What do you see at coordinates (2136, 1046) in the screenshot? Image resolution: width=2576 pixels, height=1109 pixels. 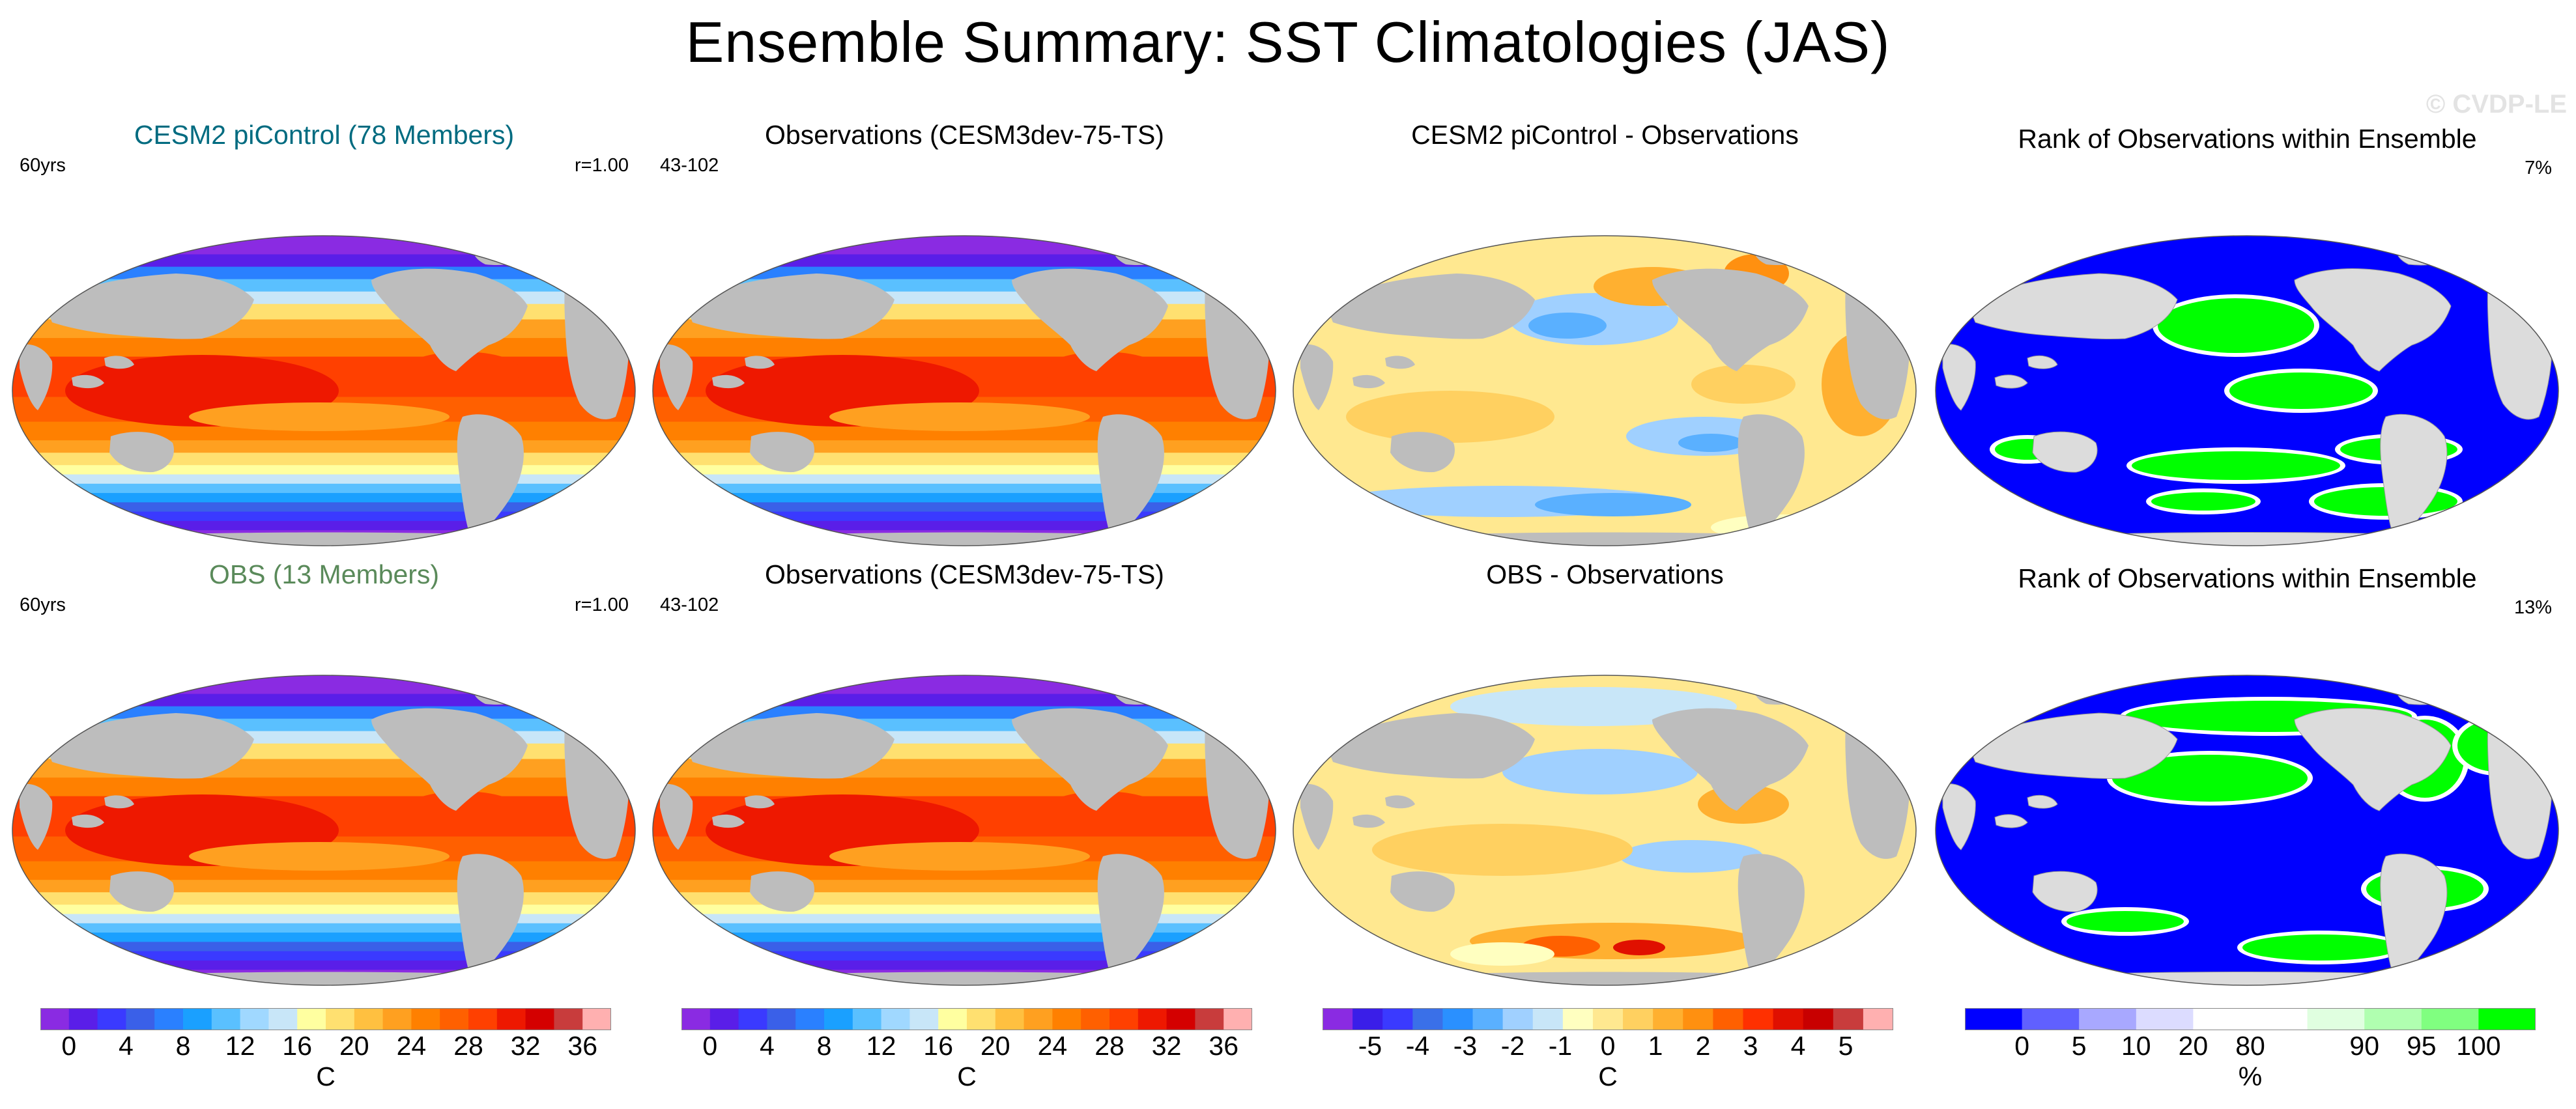 I see `colorbar-tick-label: 10` at bounding box center [2136, 1046].